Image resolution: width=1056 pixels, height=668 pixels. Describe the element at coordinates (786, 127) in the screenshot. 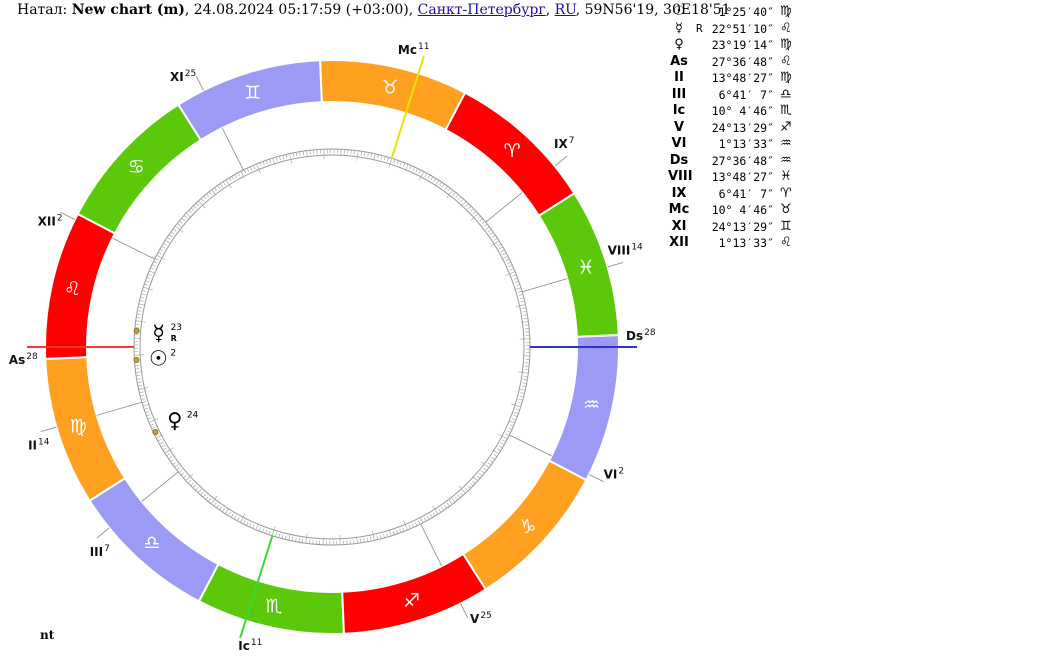

I see `position-sign: ♐` at that location.